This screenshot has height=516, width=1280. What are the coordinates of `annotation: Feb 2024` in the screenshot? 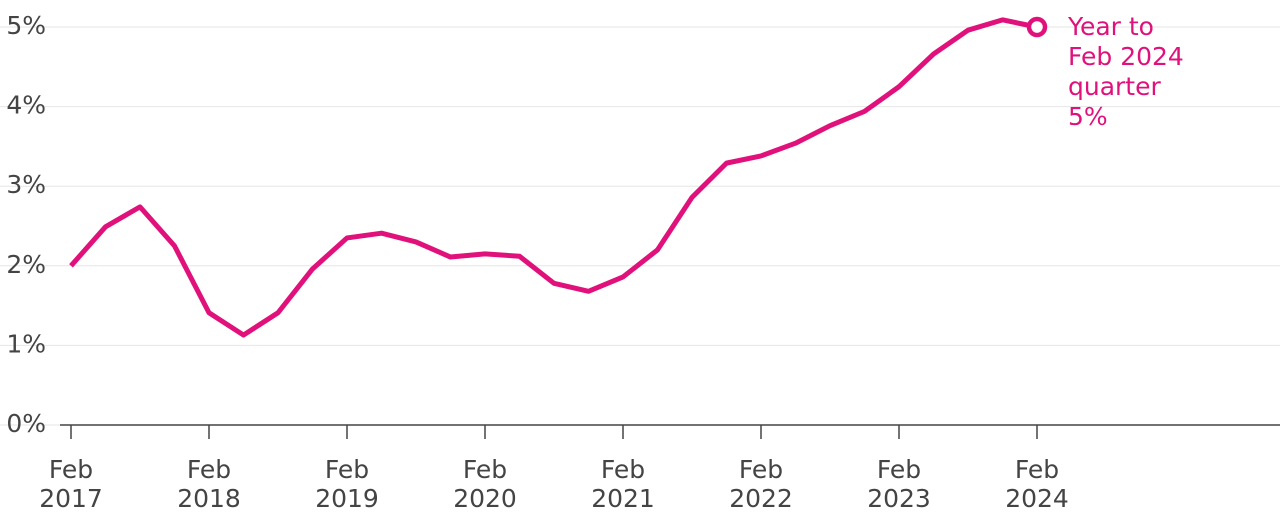 It's located at (1126, 56).